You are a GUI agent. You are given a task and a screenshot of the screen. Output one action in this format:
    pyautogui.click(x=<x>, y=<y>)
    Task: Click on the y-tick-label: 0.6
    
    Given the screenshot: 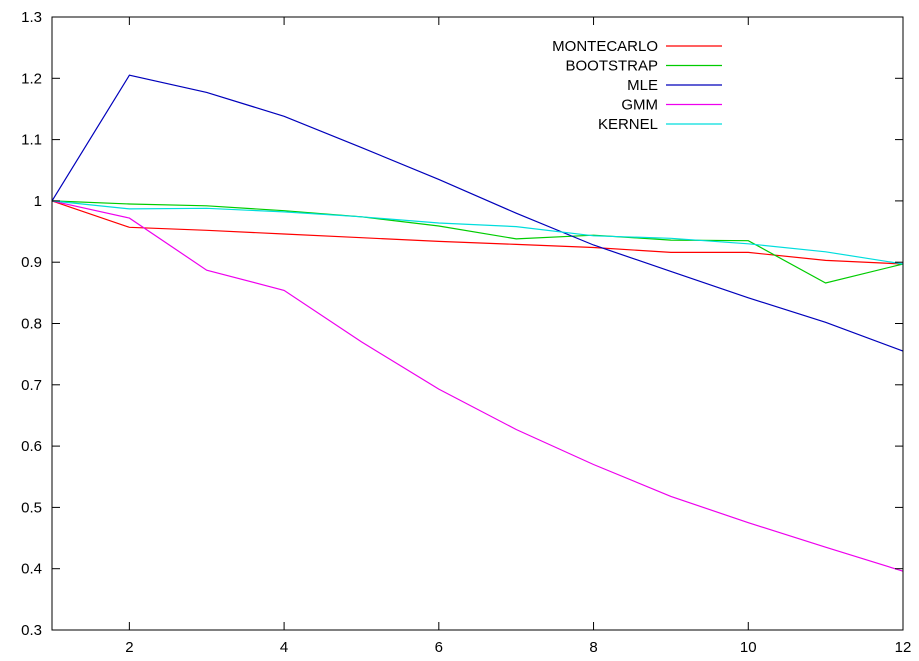 What is the action you would take?
    pyautogui.click(x=31, y=446)
    